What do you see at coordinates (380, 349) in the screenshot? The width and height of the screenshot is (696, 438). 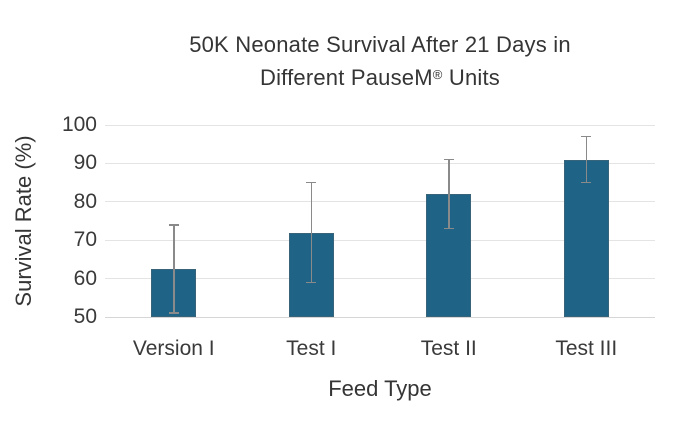 I see `x-axis-ticks: Version I Test I Test II Test III` at bounding box center [380, 349].